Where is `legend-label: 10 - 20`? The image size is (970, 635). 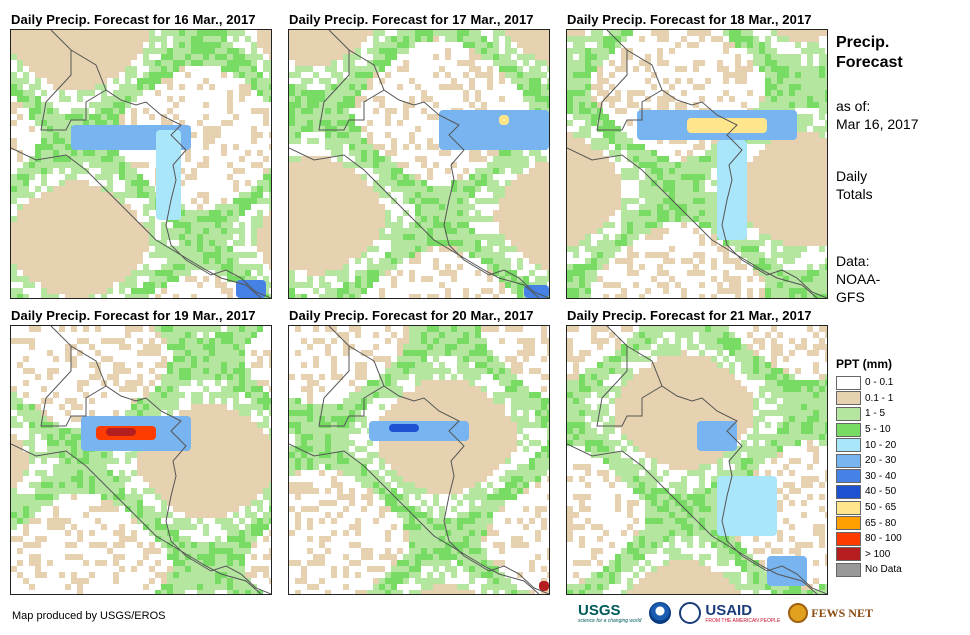 legend-label: 10 - 20 is located at coordinates (881, 445).